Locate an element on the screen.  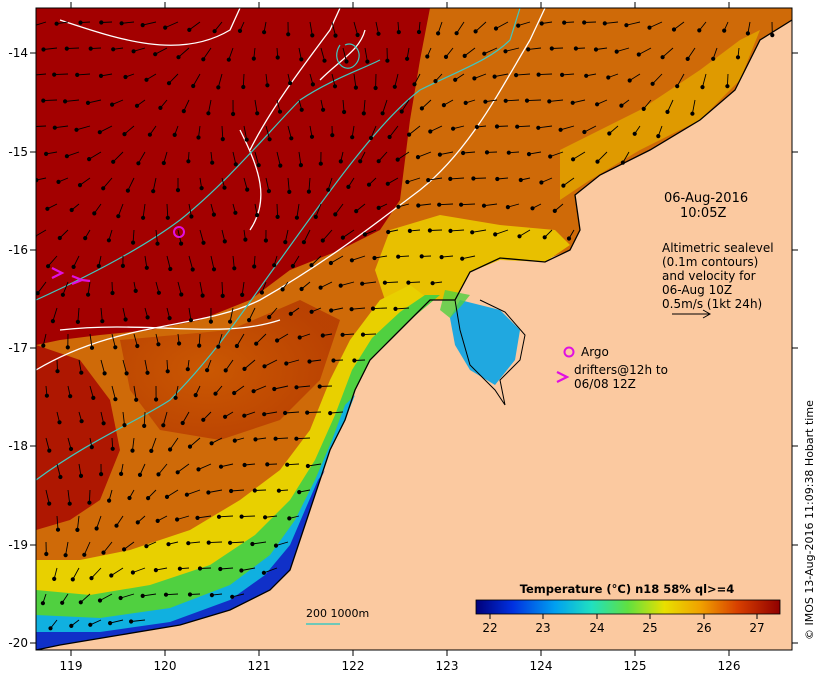
lon-tick-label: 125 is located at coordinates (635, 666).